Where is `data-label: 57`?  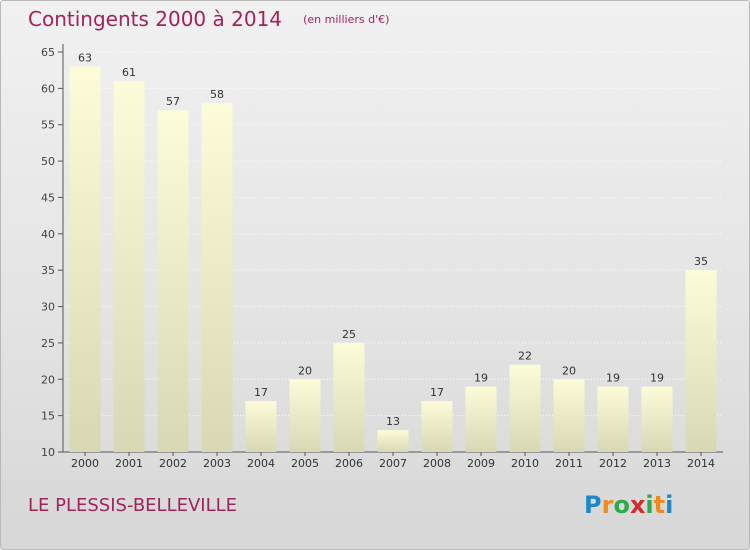
data-label: 57 is located at coordinates (173, 101).